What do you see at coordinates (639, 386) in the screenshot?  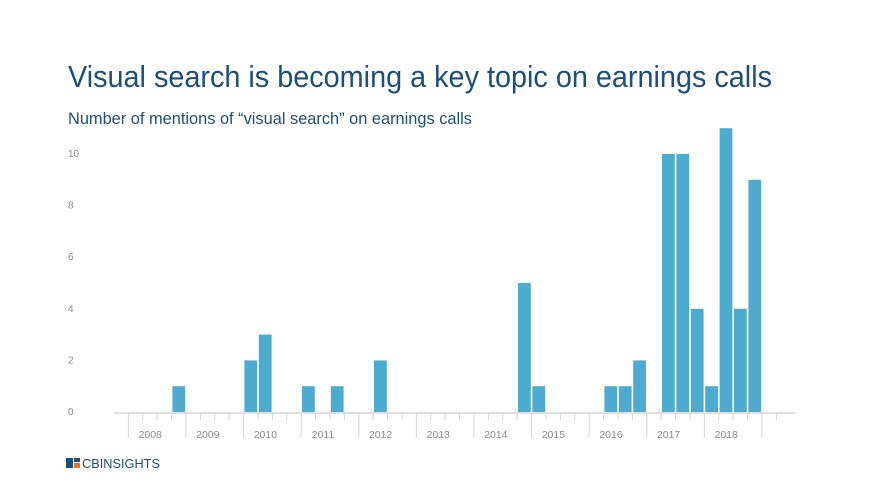 I see `bar-2016-q4` at bounding box center [639, 386].